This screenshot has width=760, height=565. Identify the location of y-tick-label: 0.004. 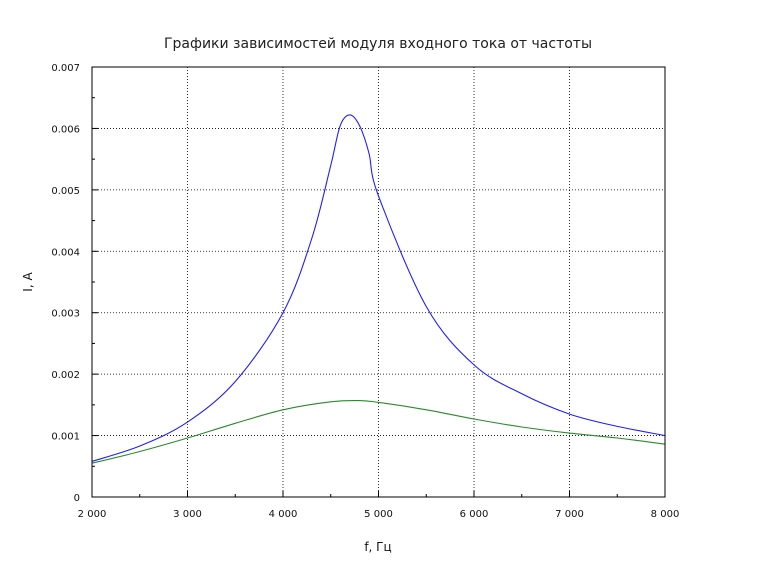
(65, 252).